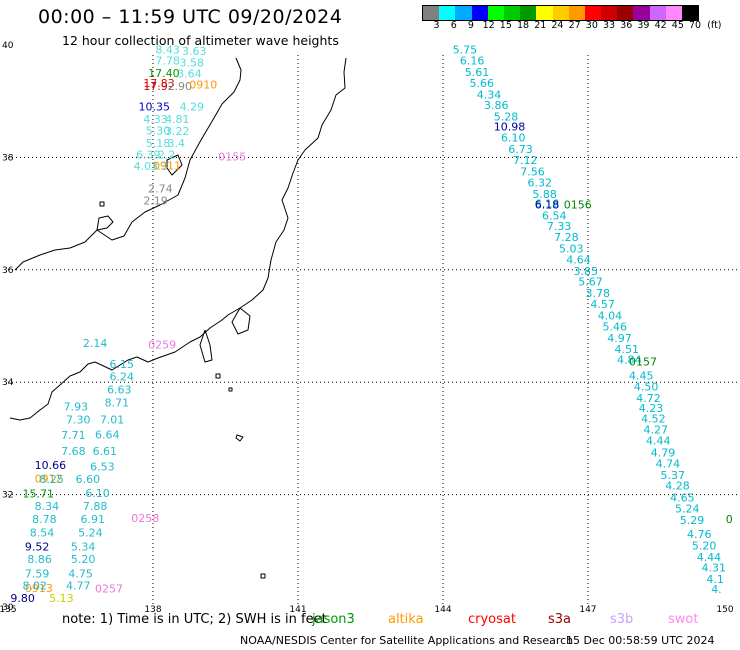 The image size is (740, 650). Describe the element at coordinates (176, 143) in the screenshot. I see `wave-height-value: 3.4` at that location.